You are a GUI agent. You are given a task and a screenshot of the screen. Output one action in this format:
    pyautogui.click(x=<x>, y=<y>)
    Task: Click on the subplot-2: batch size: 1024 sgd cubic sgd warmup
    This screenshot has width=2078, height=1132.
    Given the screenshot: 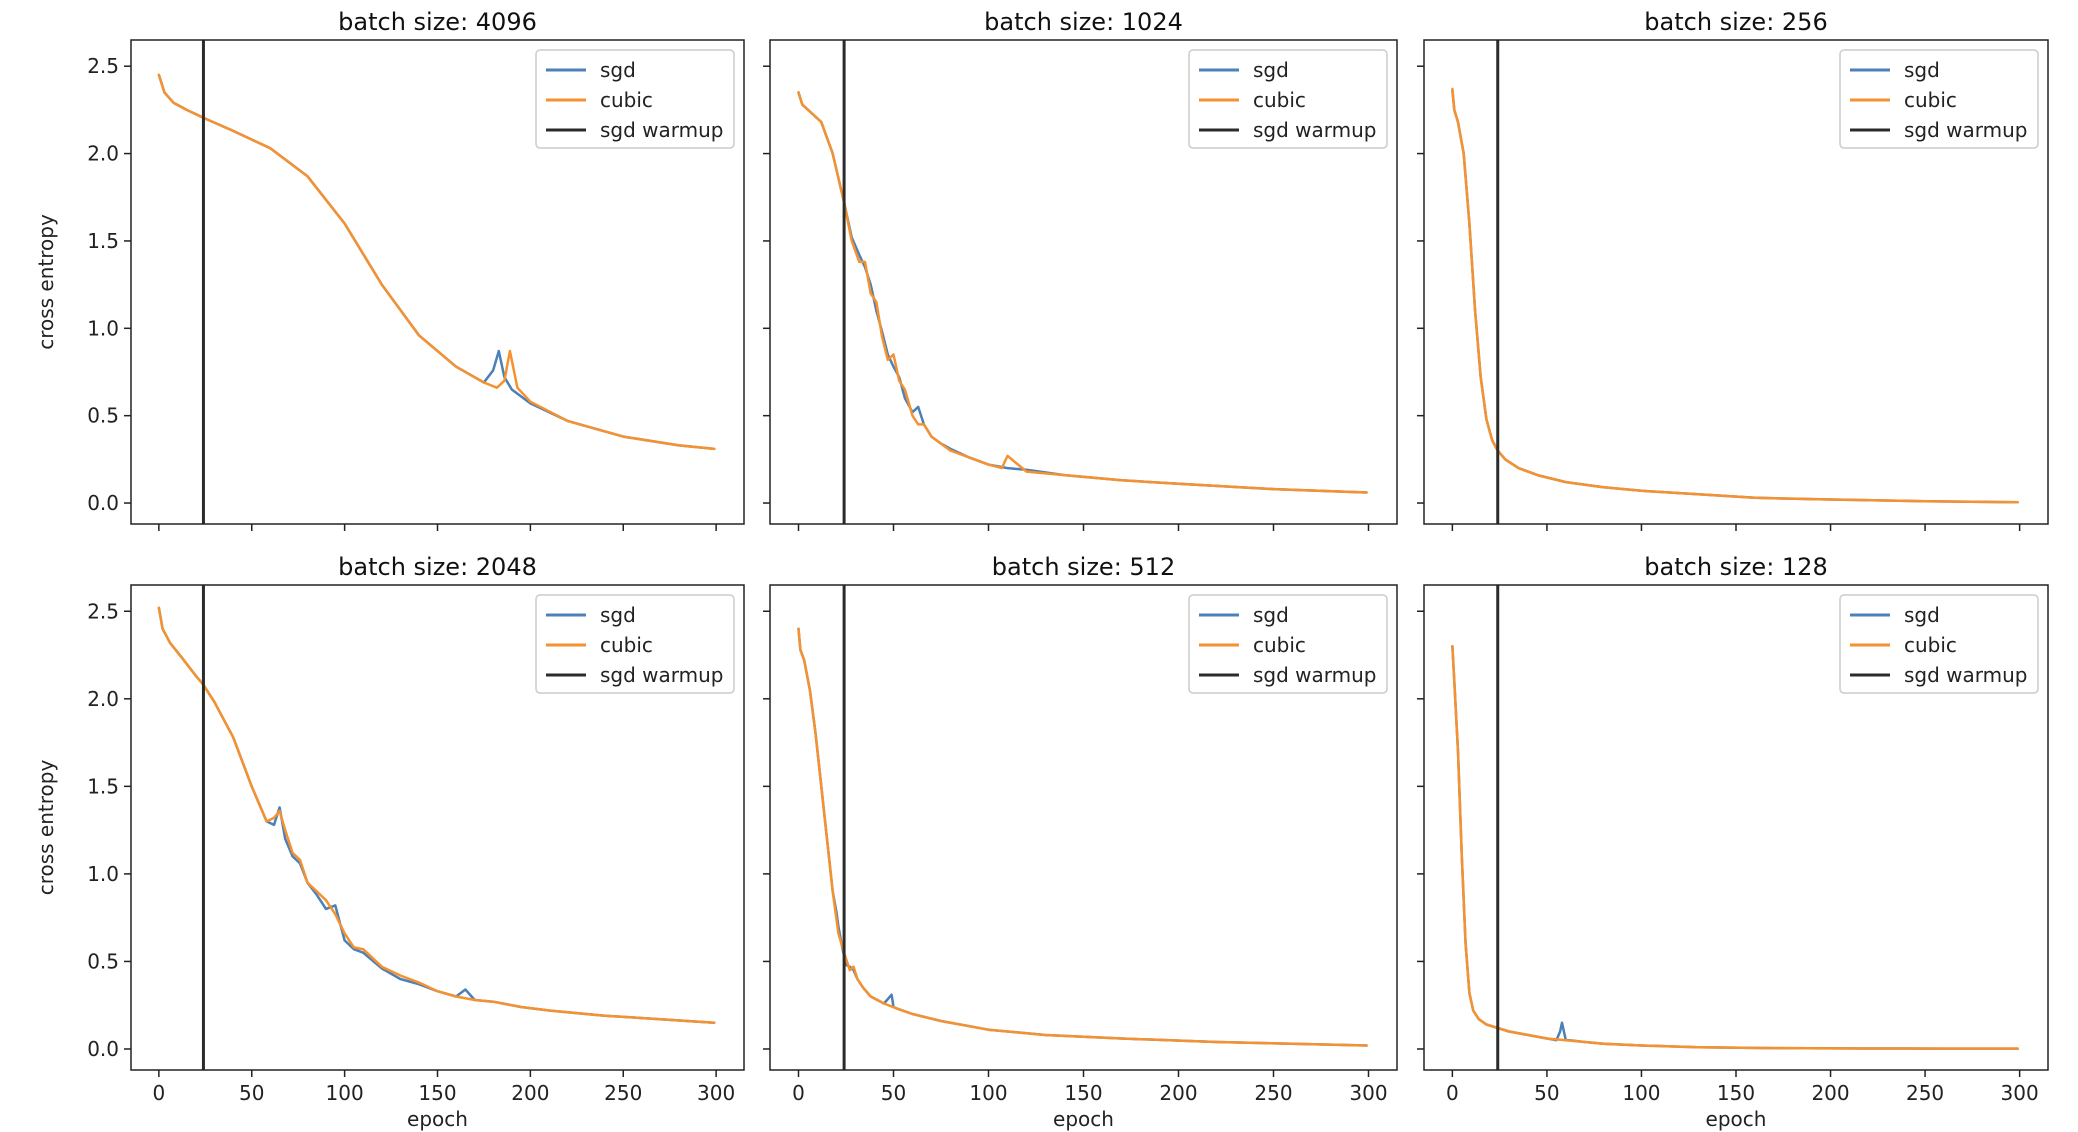 What is the action you would take?
    pyautogui.click(x=1080, y=269)
    